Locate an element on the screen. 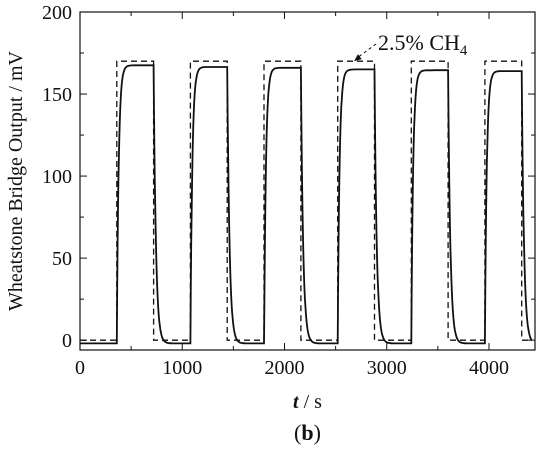  panel-label-close: ) is located at coordinates (317, 432).